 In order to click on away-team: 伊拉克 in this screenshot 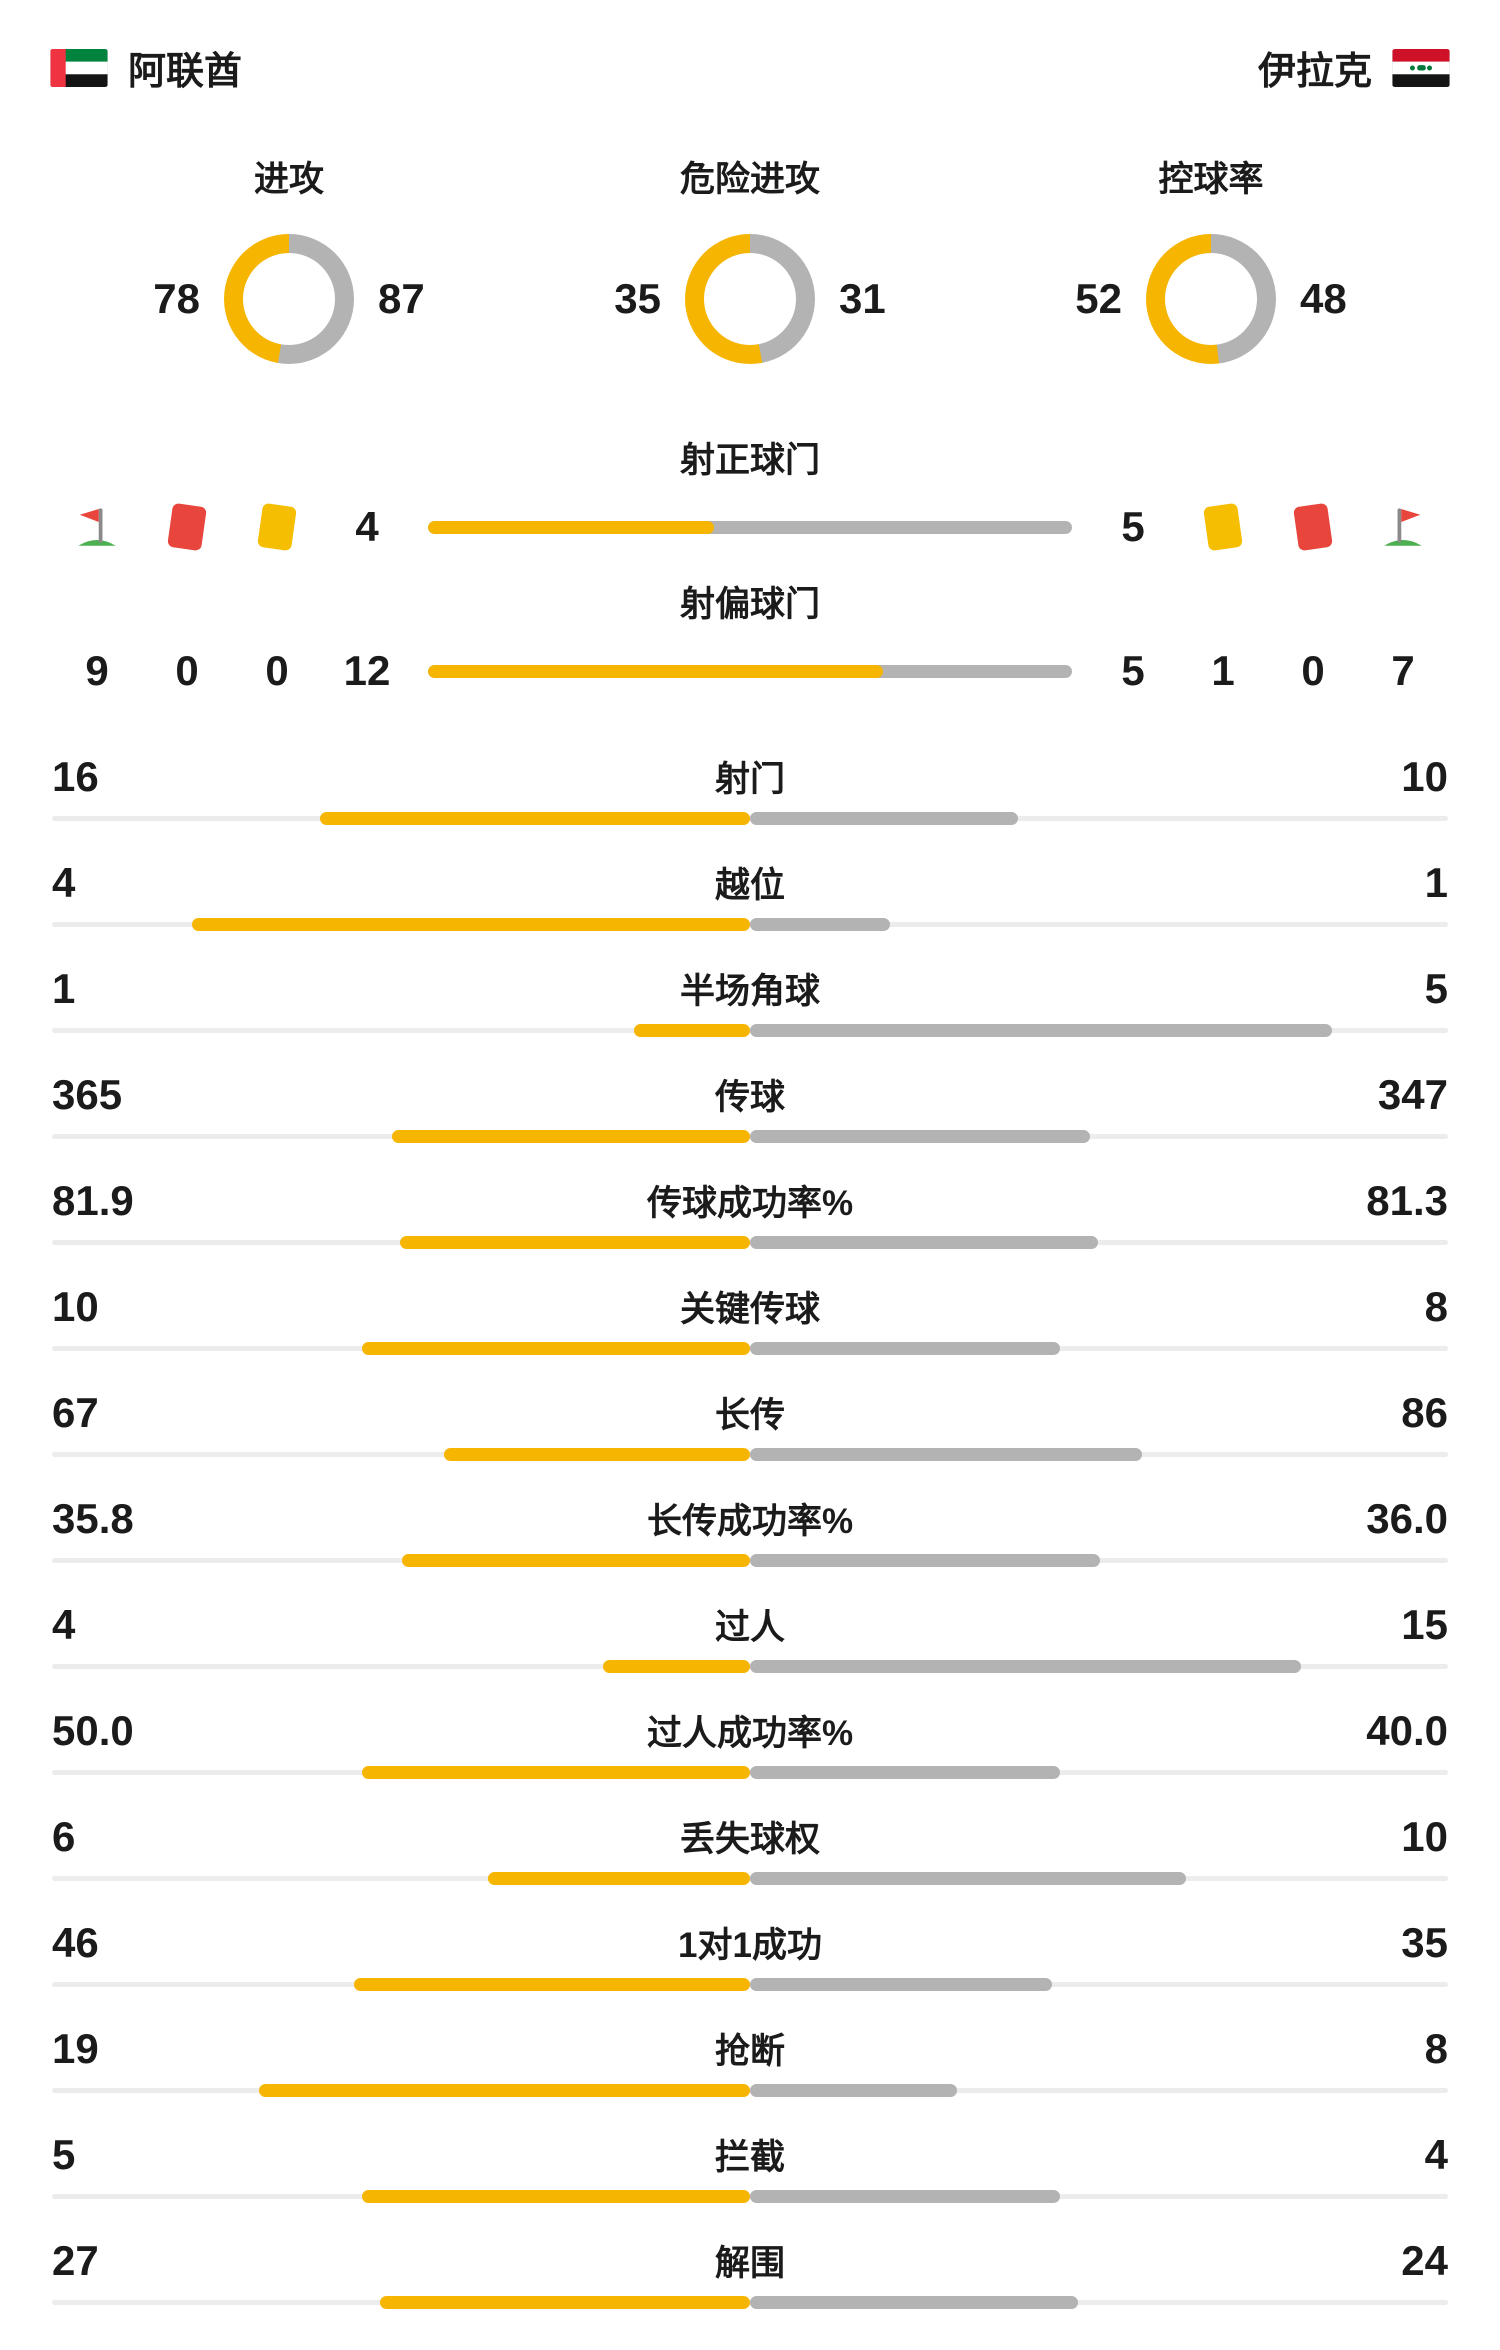, I will do `click(1354, 67)`.